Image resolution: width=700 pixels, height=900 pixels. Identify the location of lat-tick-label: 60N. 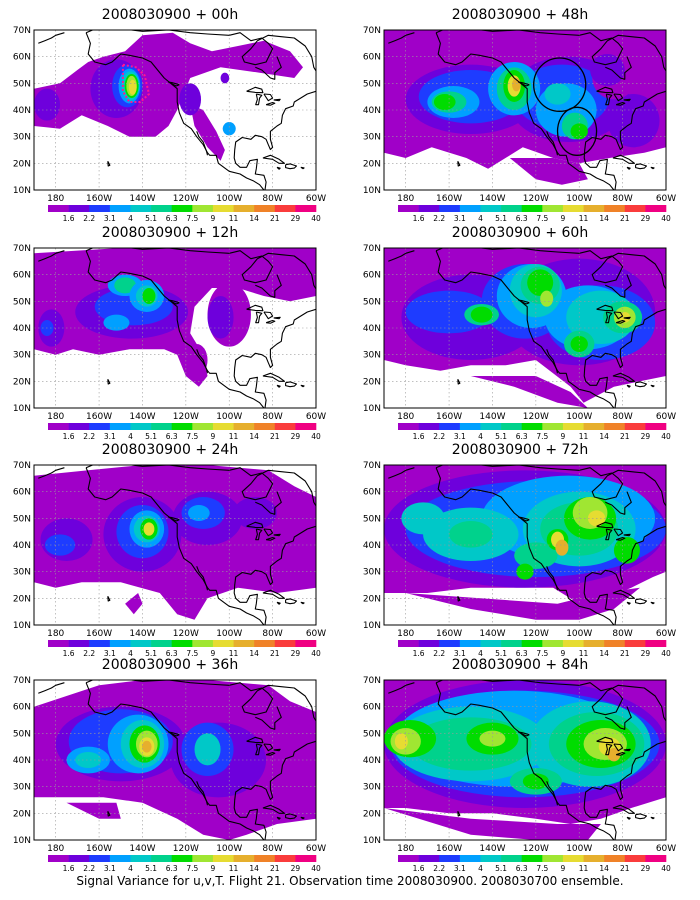
(372, 276).